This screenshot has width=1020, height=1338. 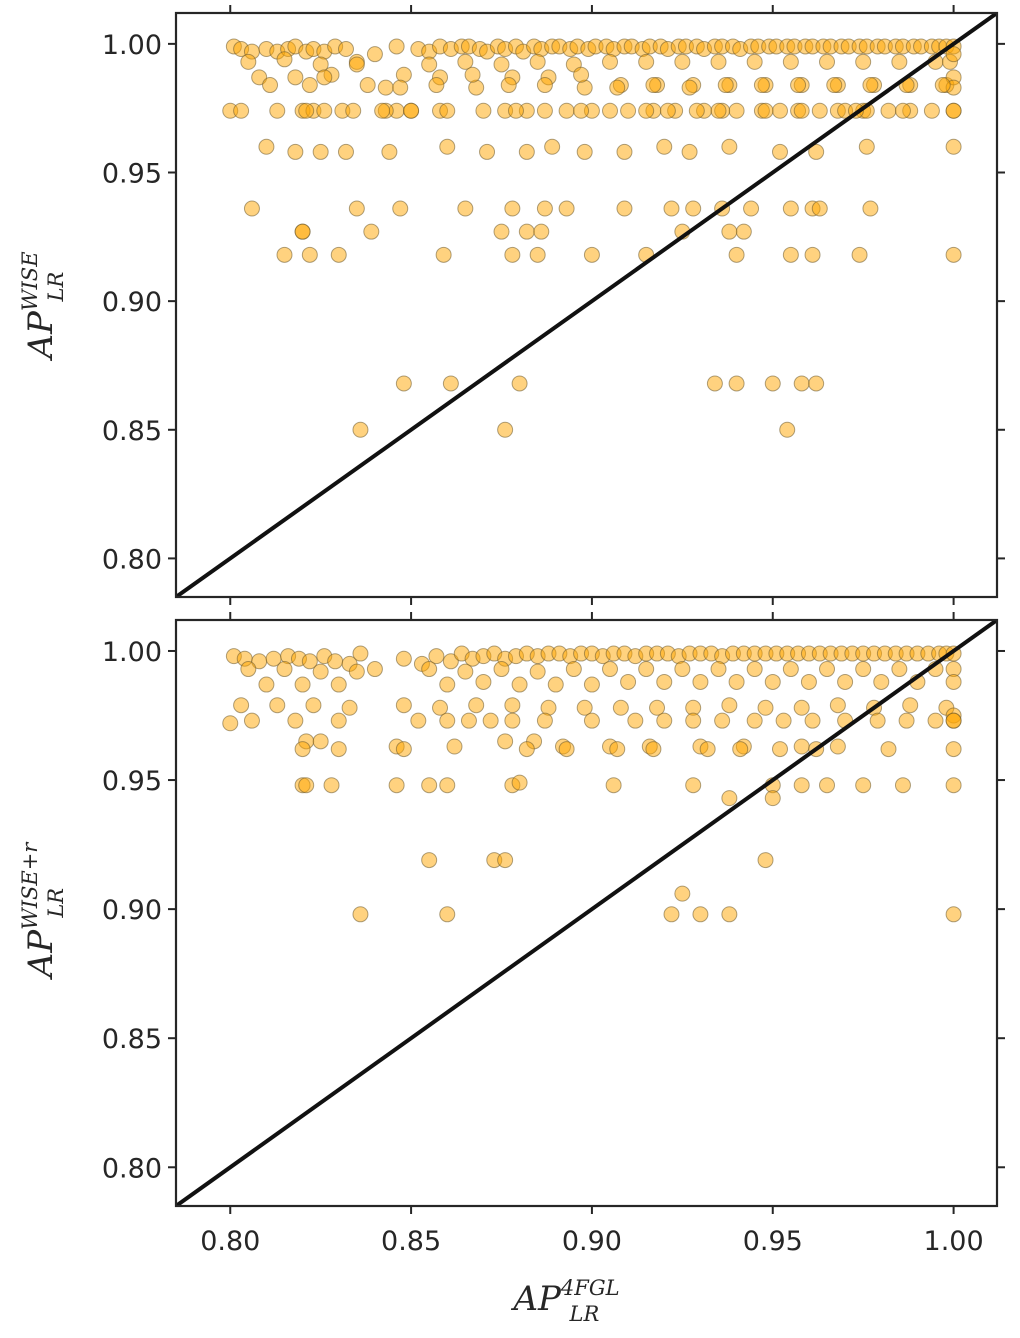 I want to click on y-axis-label-subscript: LR, so click(x=56, y=903).